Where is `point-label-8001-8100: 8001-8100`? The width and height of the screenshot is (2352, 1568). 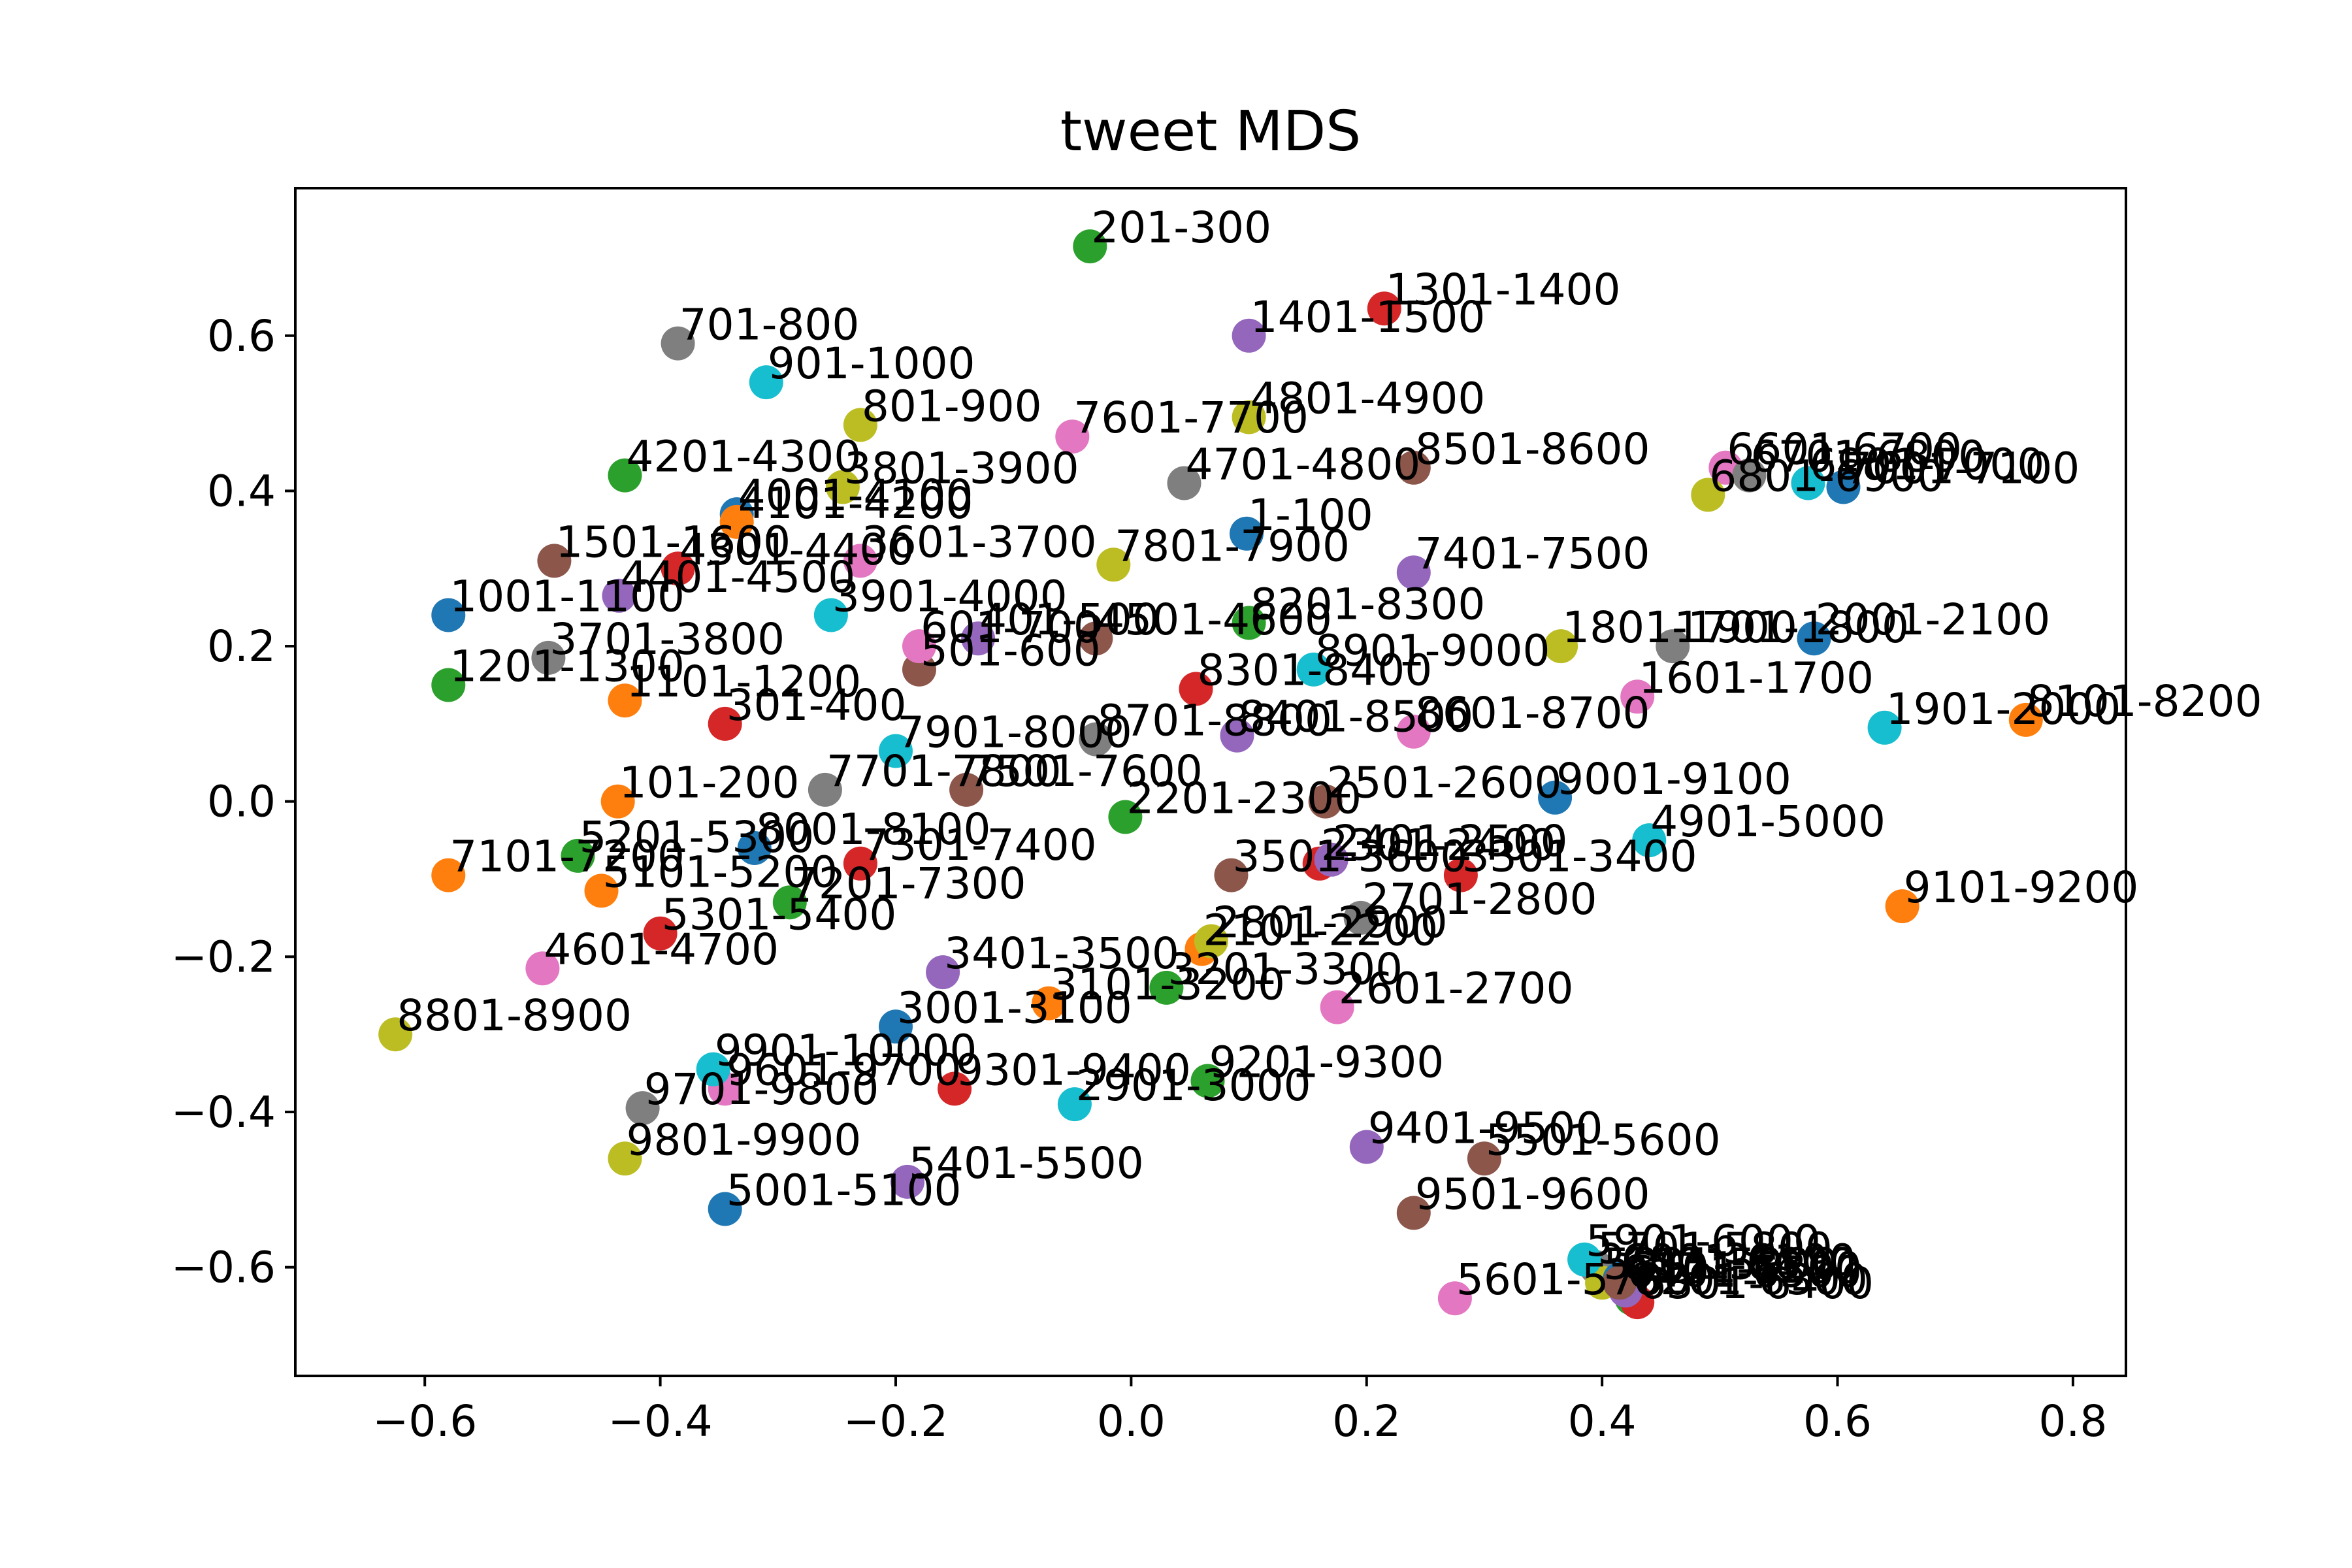
point-label-8001-8100: 8001-8100 is located at coordinates (873, 829).